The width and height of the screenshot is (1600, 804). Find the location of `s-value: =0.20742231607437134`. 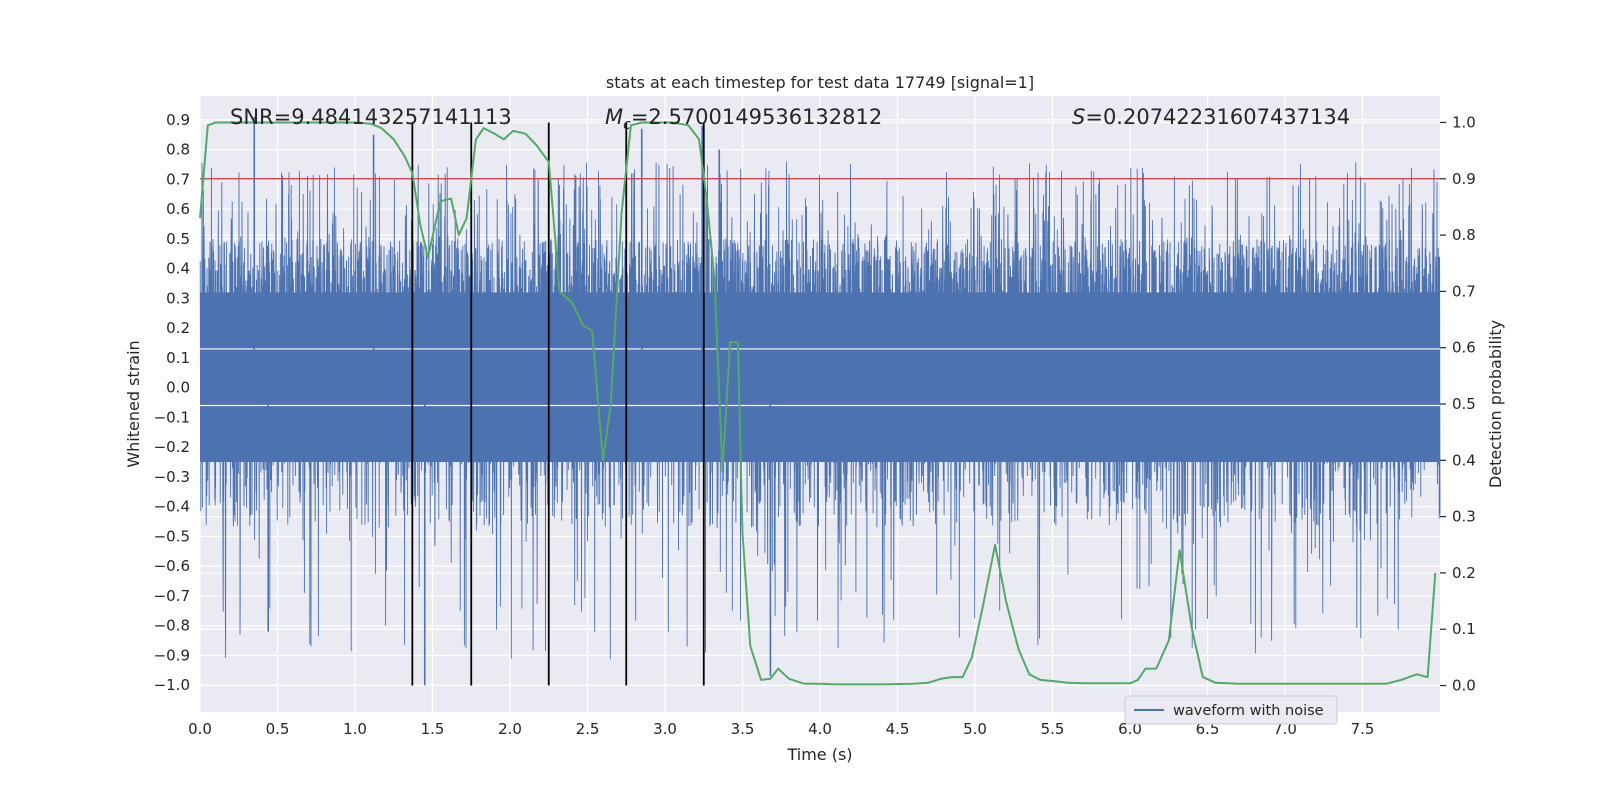

s-value: =0.20742231607437134 is located at coordinates (1217, 117).